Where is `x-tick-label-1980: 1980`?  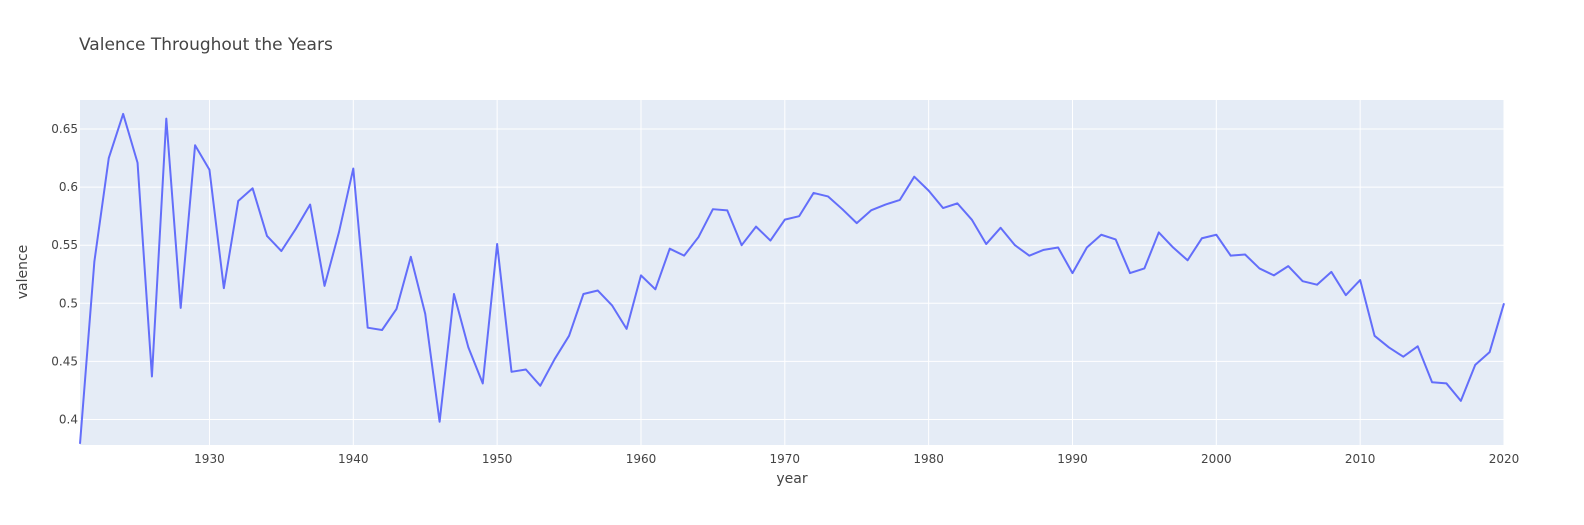 x-tick-label-1980: 1980 is located at coordinates (928, 459).